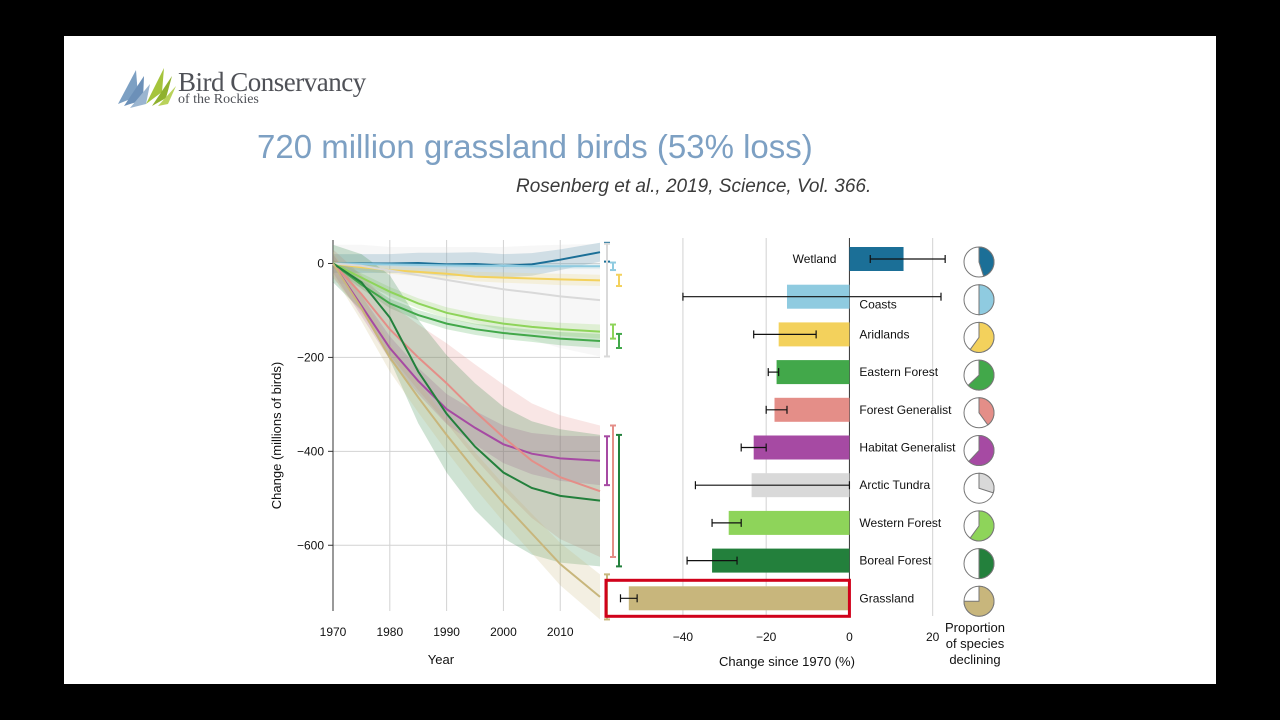  Describe the element at coordinates (974, 659) in the screenshot. I see `pie-title-line-3: declining` at that location.